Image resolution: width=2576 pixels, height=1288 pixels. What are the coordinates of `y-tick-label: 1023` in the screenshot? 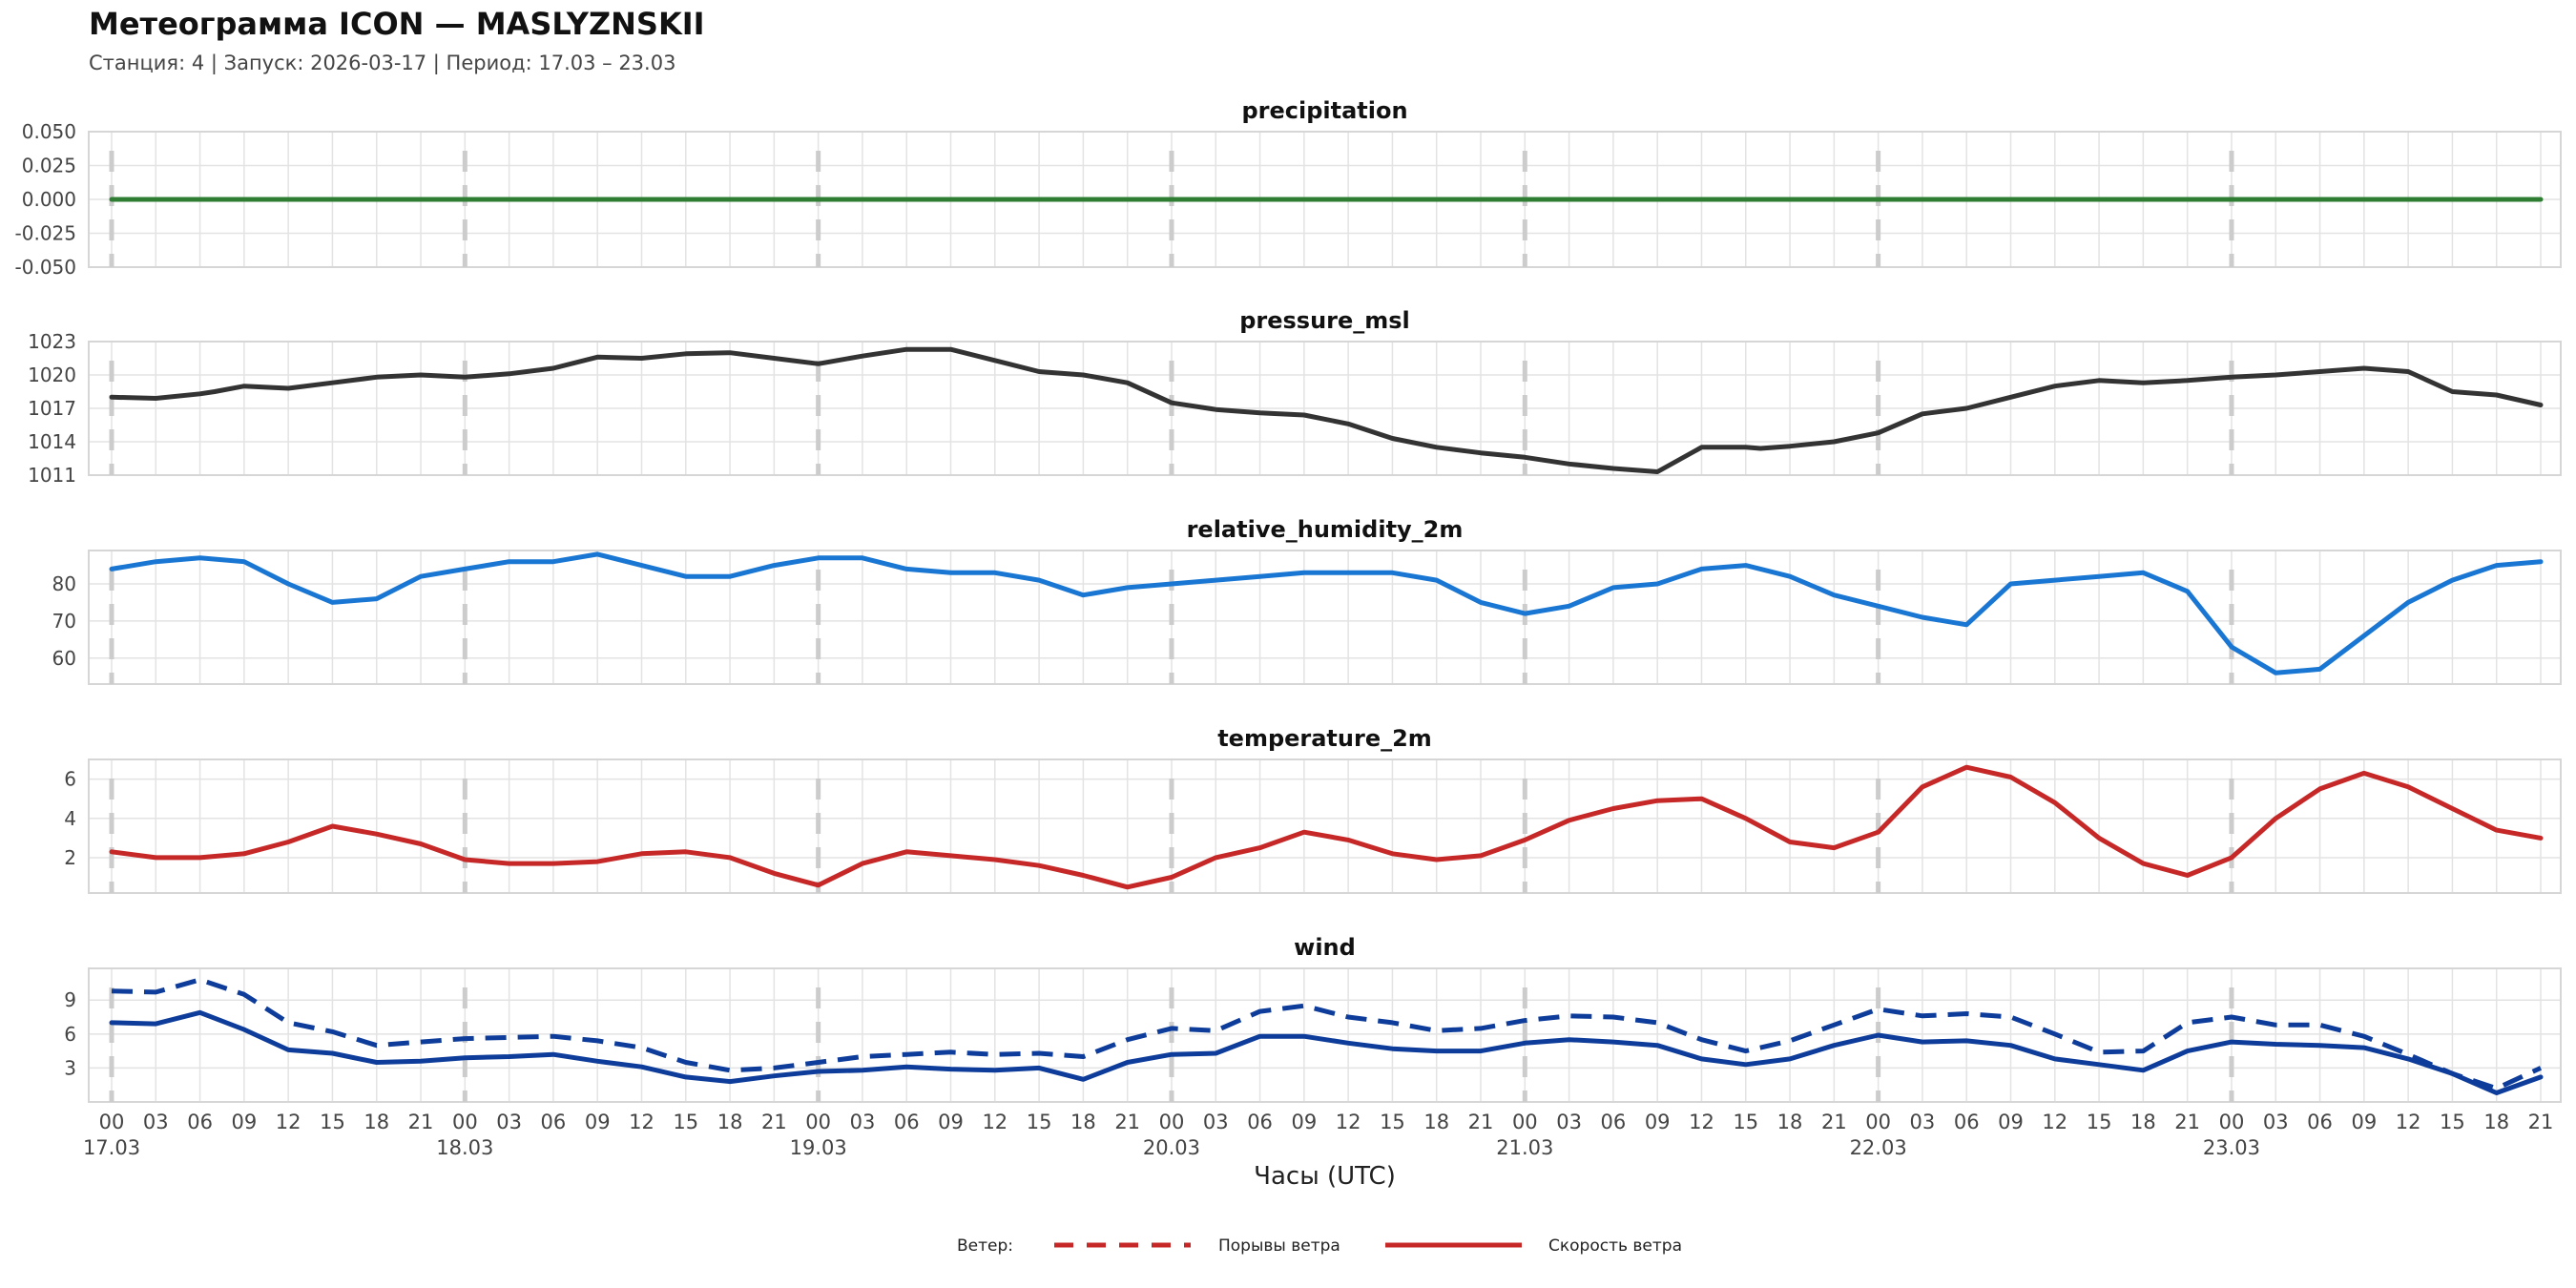 It's located at (52, 341).